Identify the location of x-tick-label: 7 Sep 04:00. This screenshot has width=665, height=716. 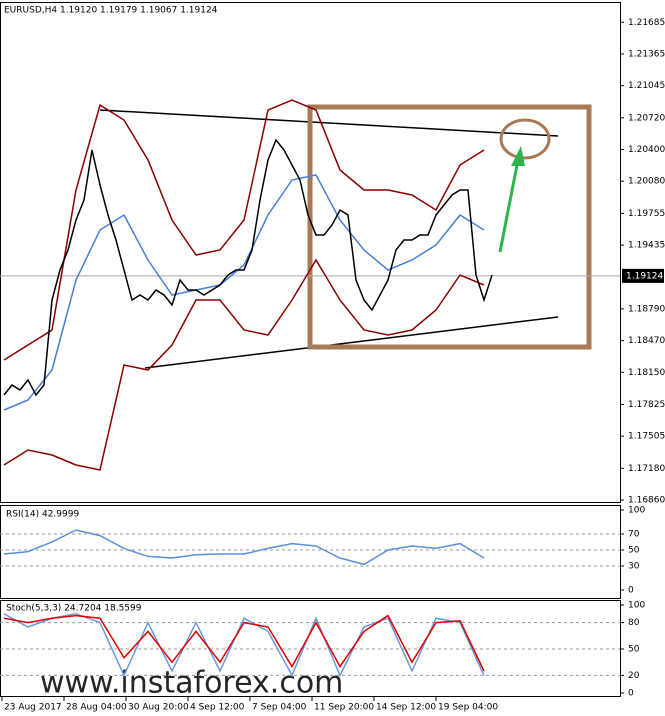
(279, 708).